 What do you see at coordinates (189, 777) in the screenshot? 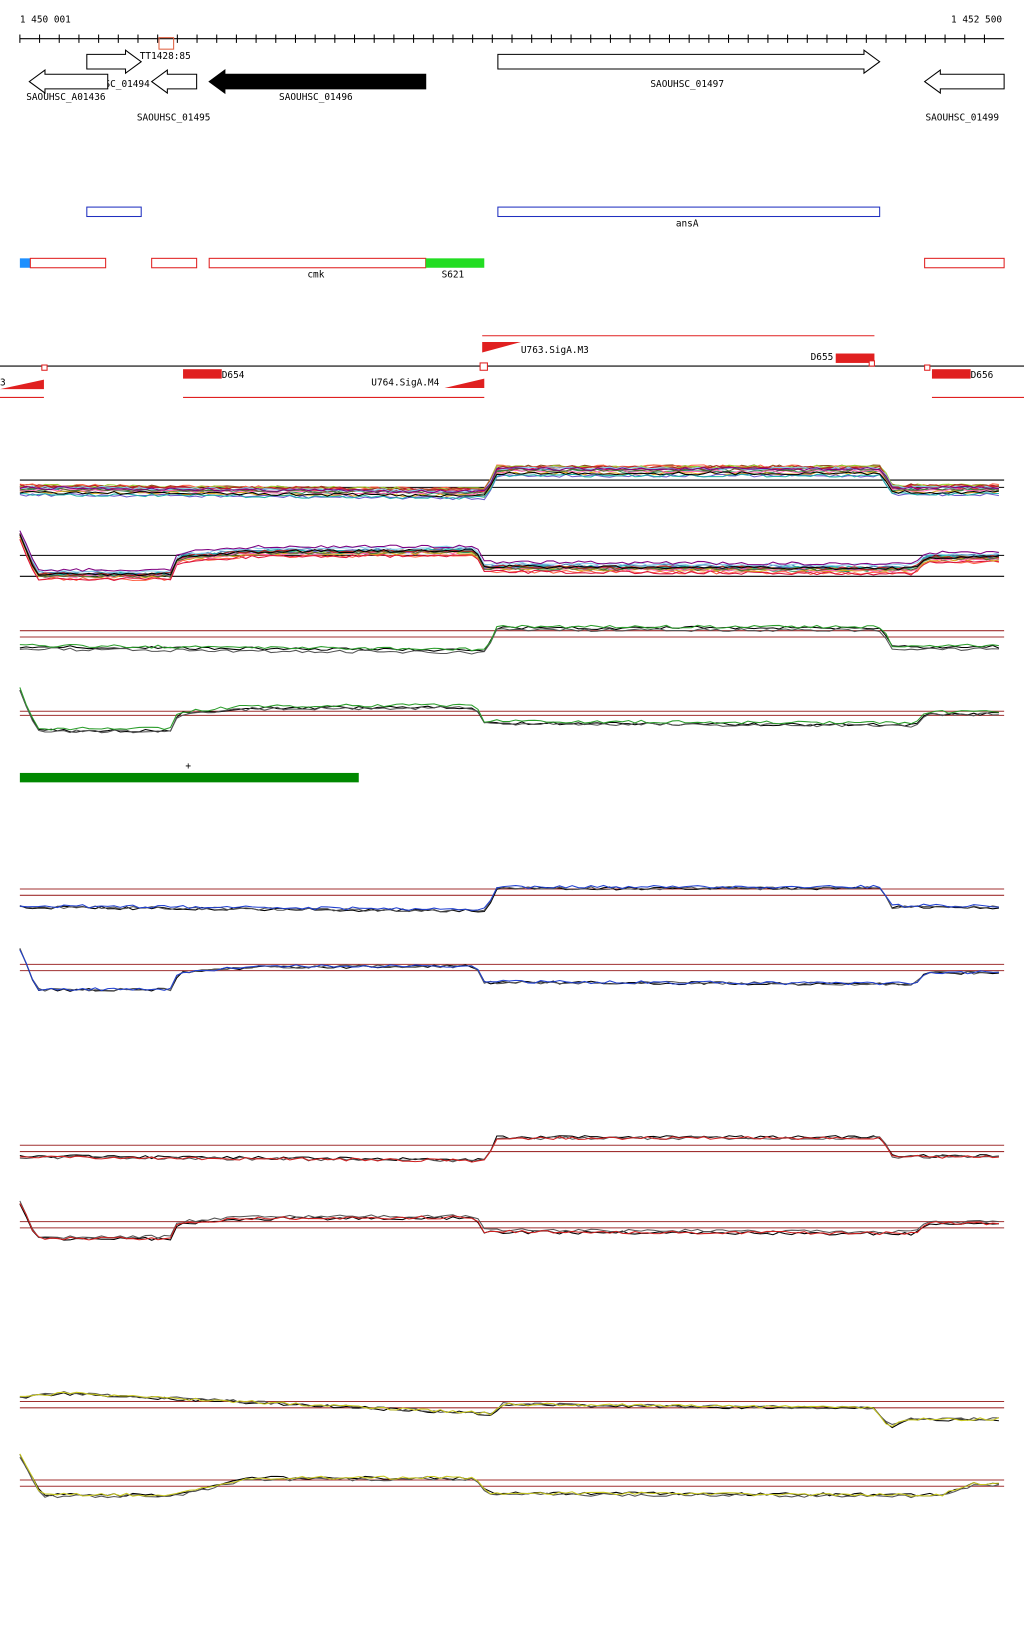
I see `region-bar` at bounding box center [189, 777].